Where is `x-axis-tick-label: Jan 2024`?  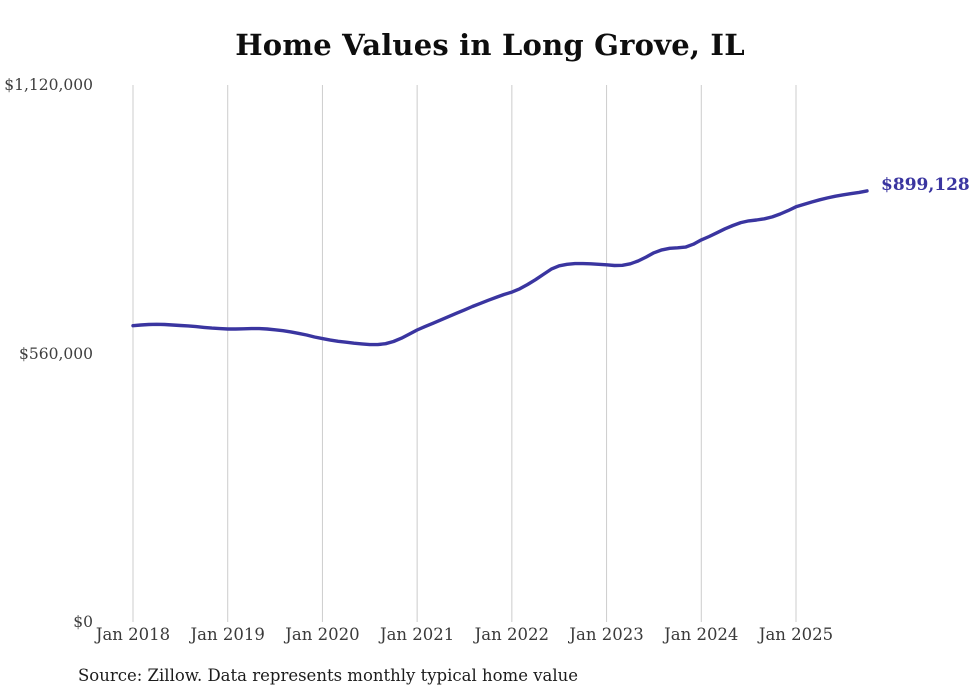
x-axis-tick-label: Jan 2024 is located at coordinates (701, 634).